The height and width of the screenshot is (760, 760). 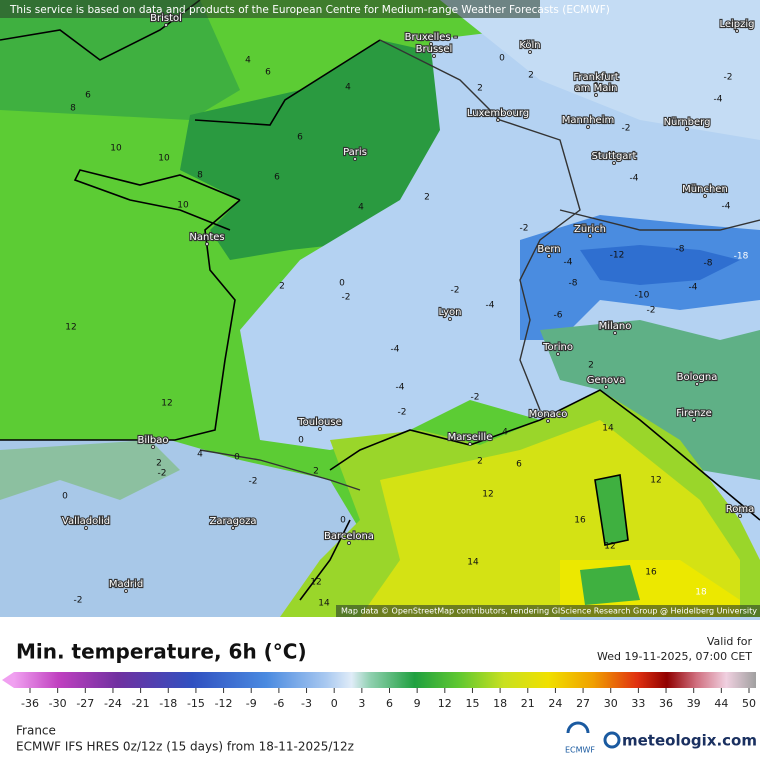 What do you see at coordinates (548, 249) in the screenshot?
I see `city-label: Bern` at bounding box center [548, 249].